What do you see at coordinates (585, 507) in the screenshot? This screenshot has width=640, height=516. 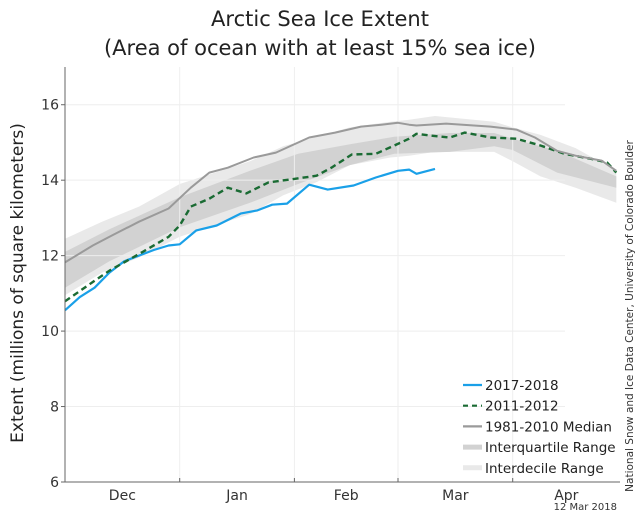 I see `date-stamp: 12 Mar 2018` at bounding box center [585, 507].